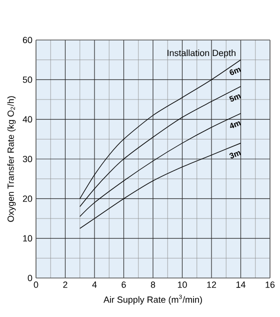 The image size is (280, 317). Describe the element at coordinates (270, 285) in the screenshot. I see `x-tick-label: 16` at that location.